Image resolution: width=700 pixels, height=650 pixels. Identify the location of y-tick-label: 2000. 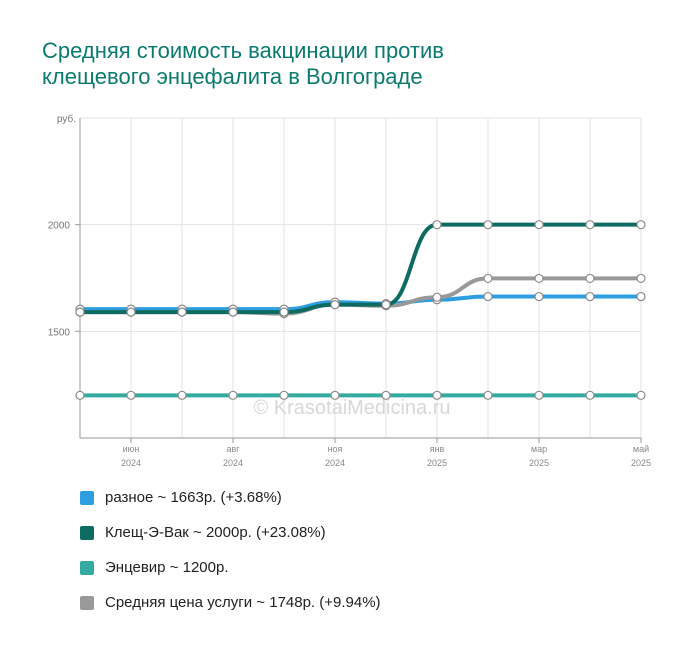
(59, 226).